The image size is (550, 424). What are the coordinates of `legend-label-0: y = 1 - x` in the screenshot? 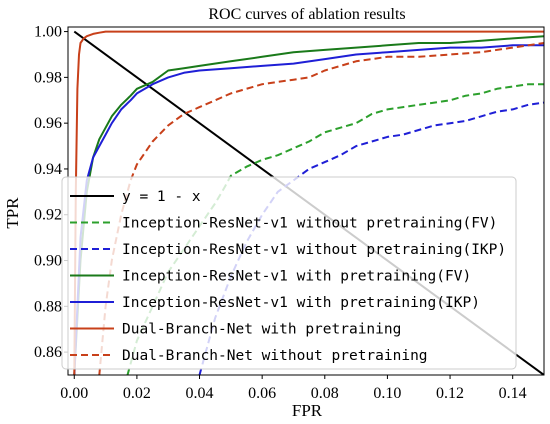 It's located at (161, 197).